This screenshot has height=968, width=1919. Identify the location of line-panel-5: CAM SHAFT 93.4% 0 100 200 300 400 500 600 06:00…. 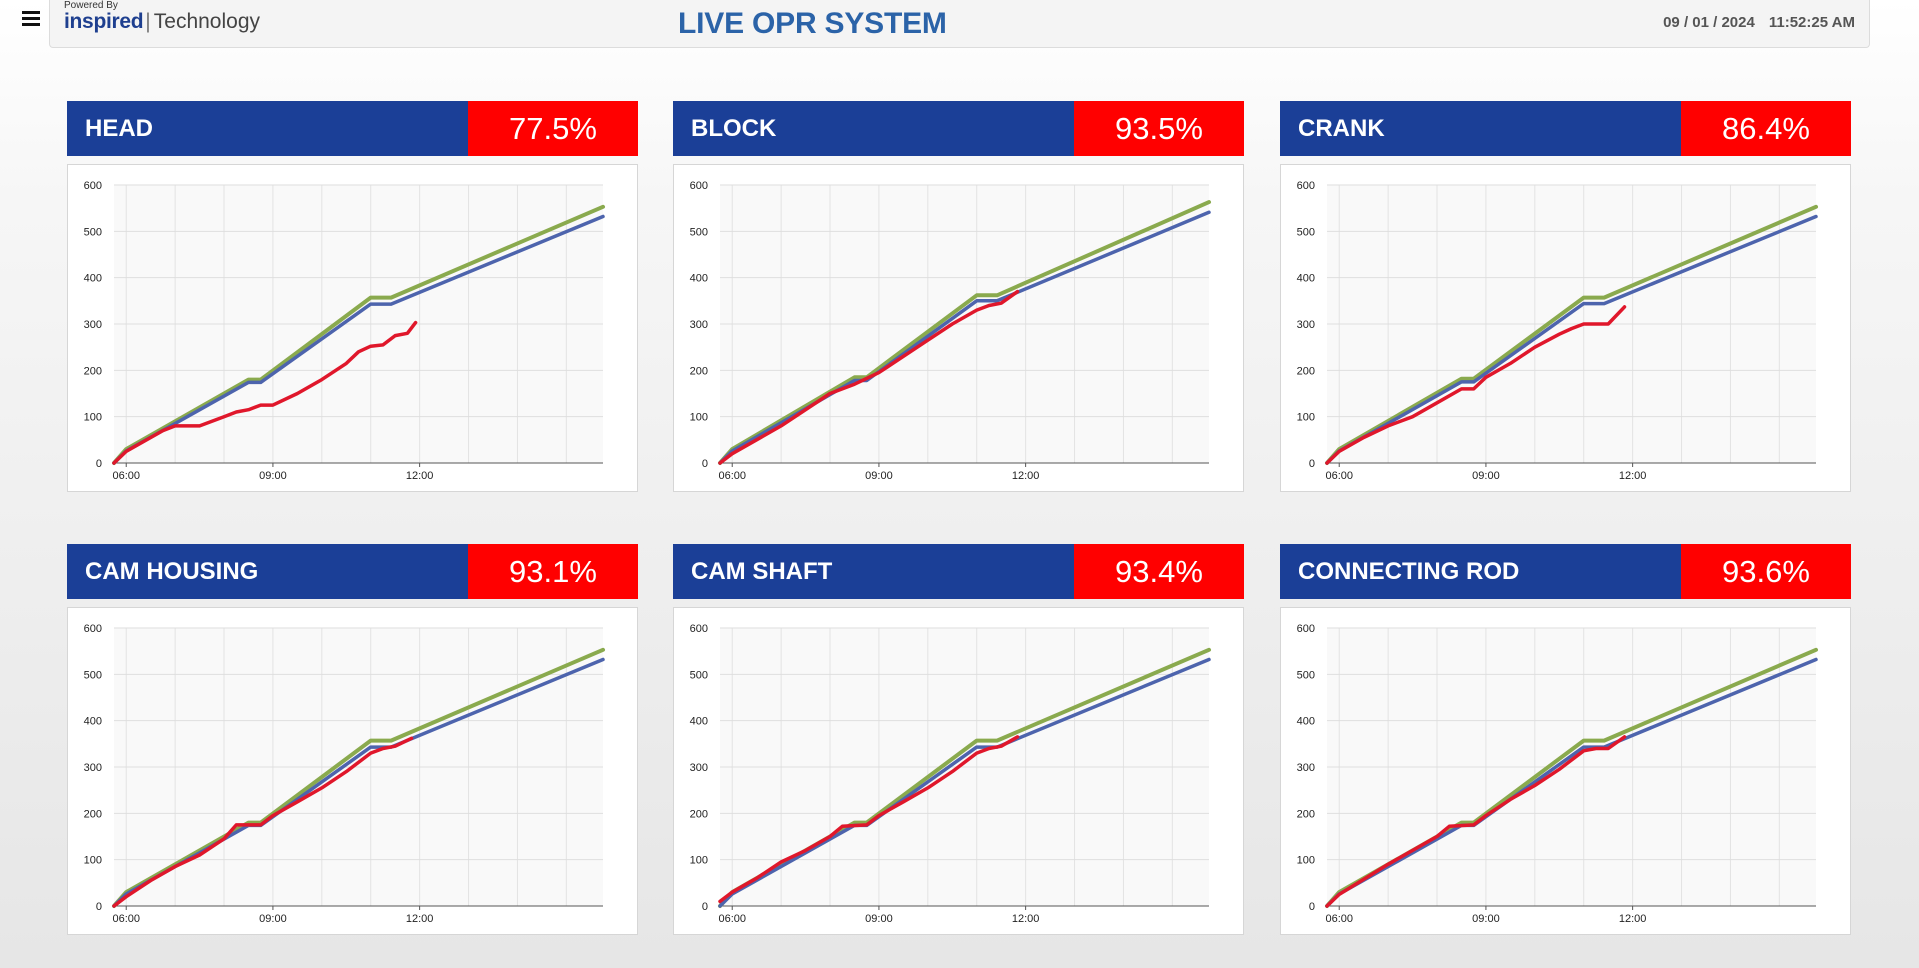
(958, 739).